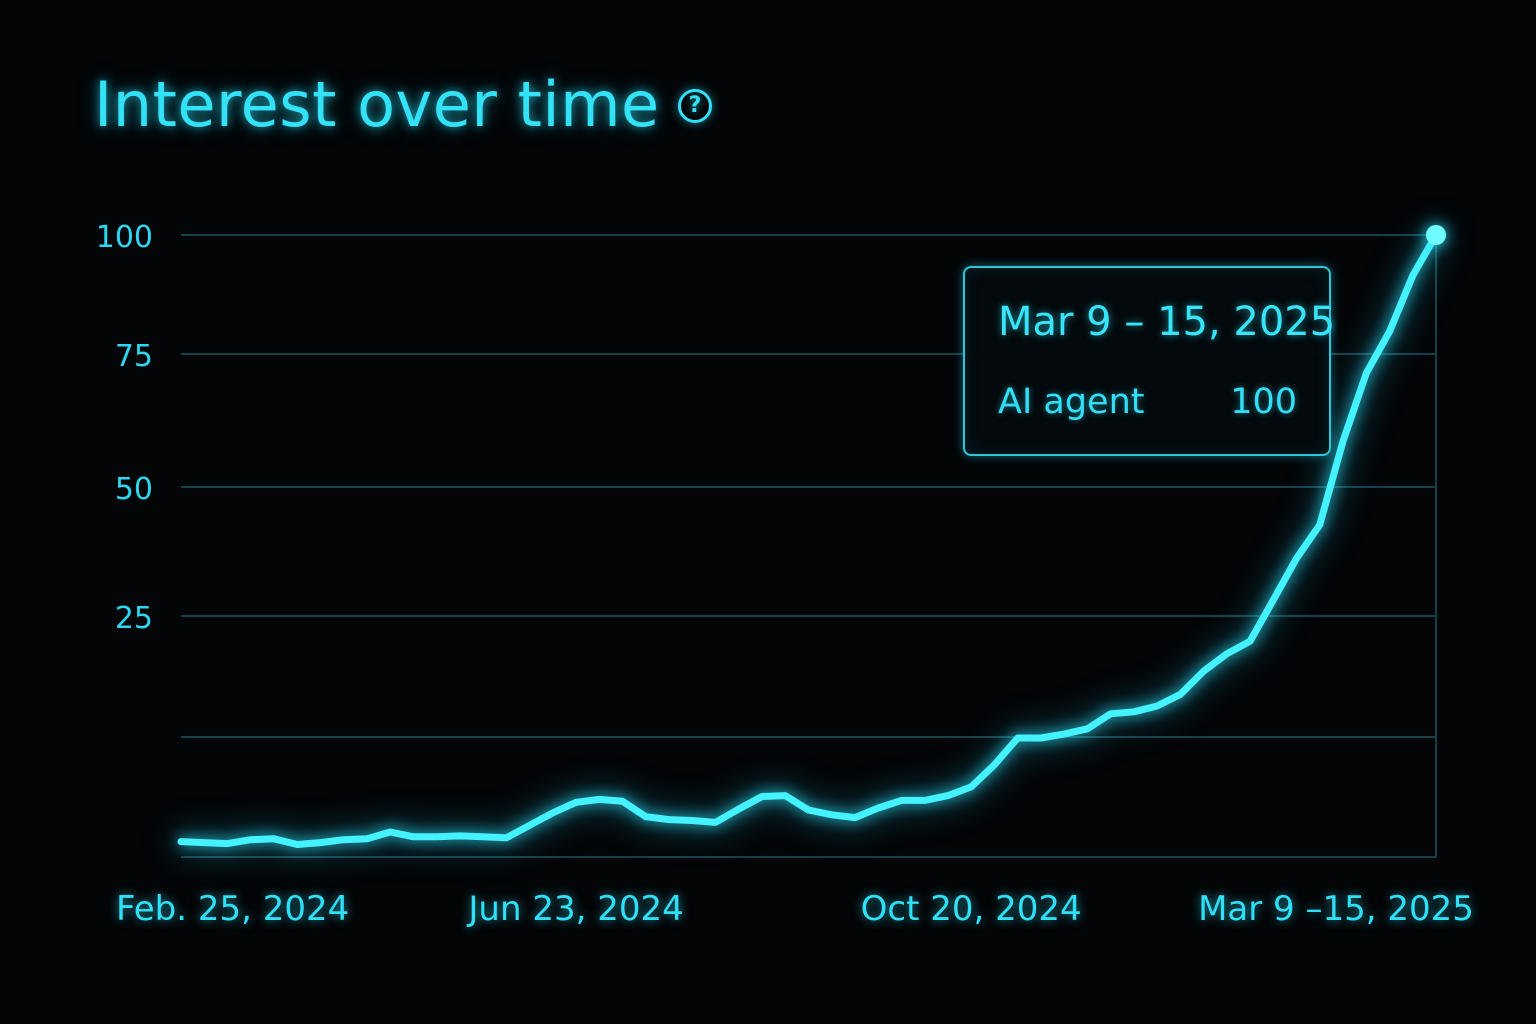 Image resolution: width=1536 pixels, height=1024 pixels. Describe the element at coordinates (134, 618) in the screenshot. I see `y-tick-label: 25` at that location.